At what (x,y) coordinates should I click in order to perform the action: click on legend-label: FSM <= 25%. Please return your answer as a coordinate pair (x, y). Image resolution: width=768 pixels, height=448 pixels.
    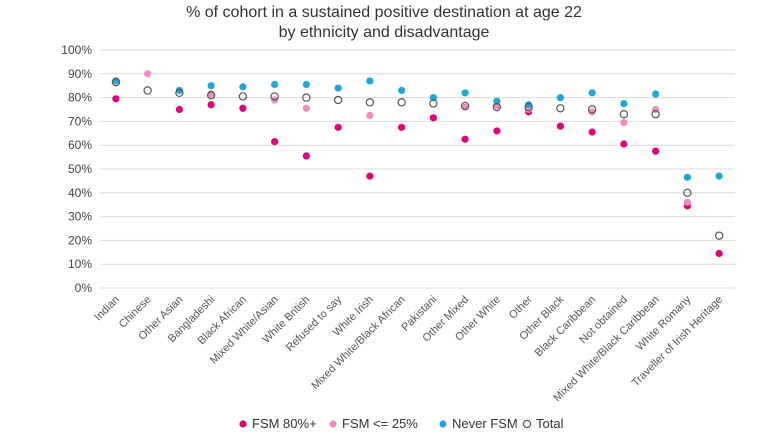
    Looking at the image, I should click on (380, 423).